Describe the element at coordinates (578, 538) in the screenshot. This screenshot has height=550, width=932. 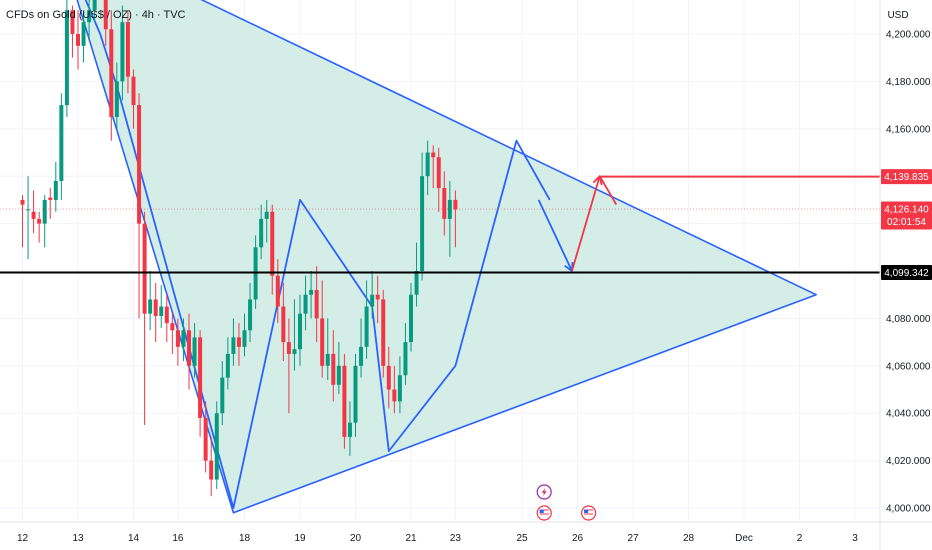
I see `time-tick-label: 26` at that location.